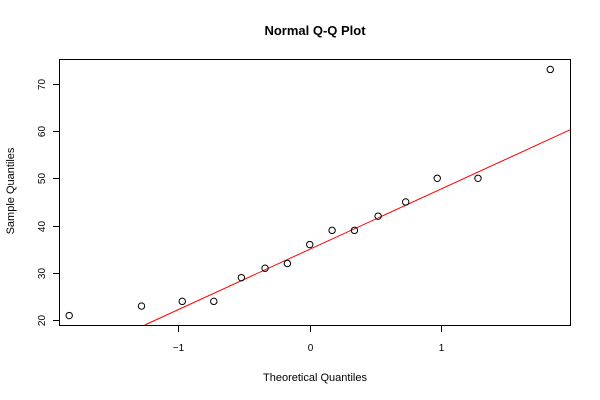 This screenshot has width=600, height=400. Describe the element at coordinates (42, 179) in the screenshot. I see `y-tick-label: 50` at that location.